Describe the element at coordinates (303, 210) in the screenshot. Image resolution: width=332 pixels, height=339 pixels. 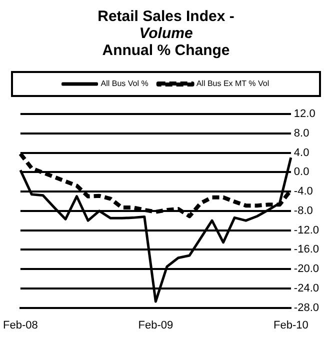
I see `y-tick-label: -8.0` at that location.